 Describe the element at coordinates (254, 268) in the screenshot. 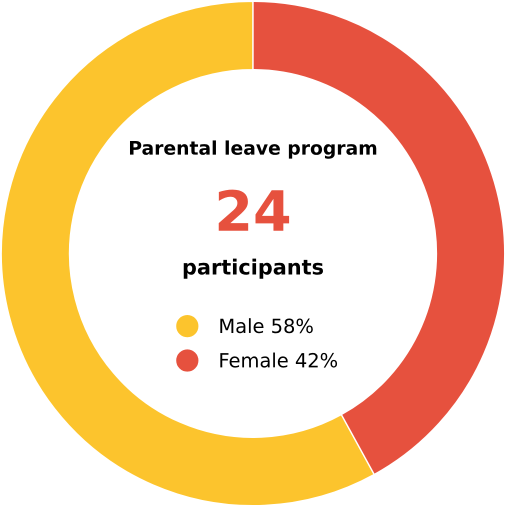

I see `text: participants` at that location.